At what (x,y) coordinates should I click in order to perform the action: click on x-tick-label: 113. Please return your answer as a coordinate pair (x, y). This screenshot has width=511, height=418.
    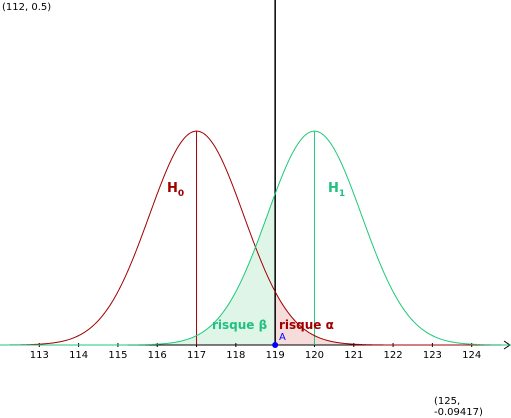
    Looking at the image, I should click on (39, 355).